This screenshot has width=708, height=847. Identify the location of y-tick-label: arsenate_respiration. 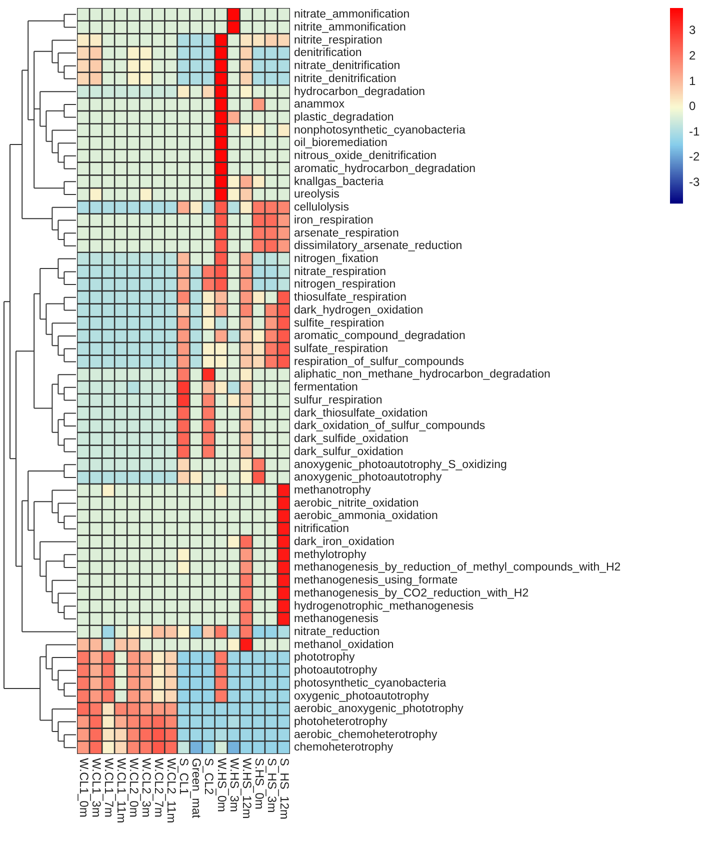
(346, 233).